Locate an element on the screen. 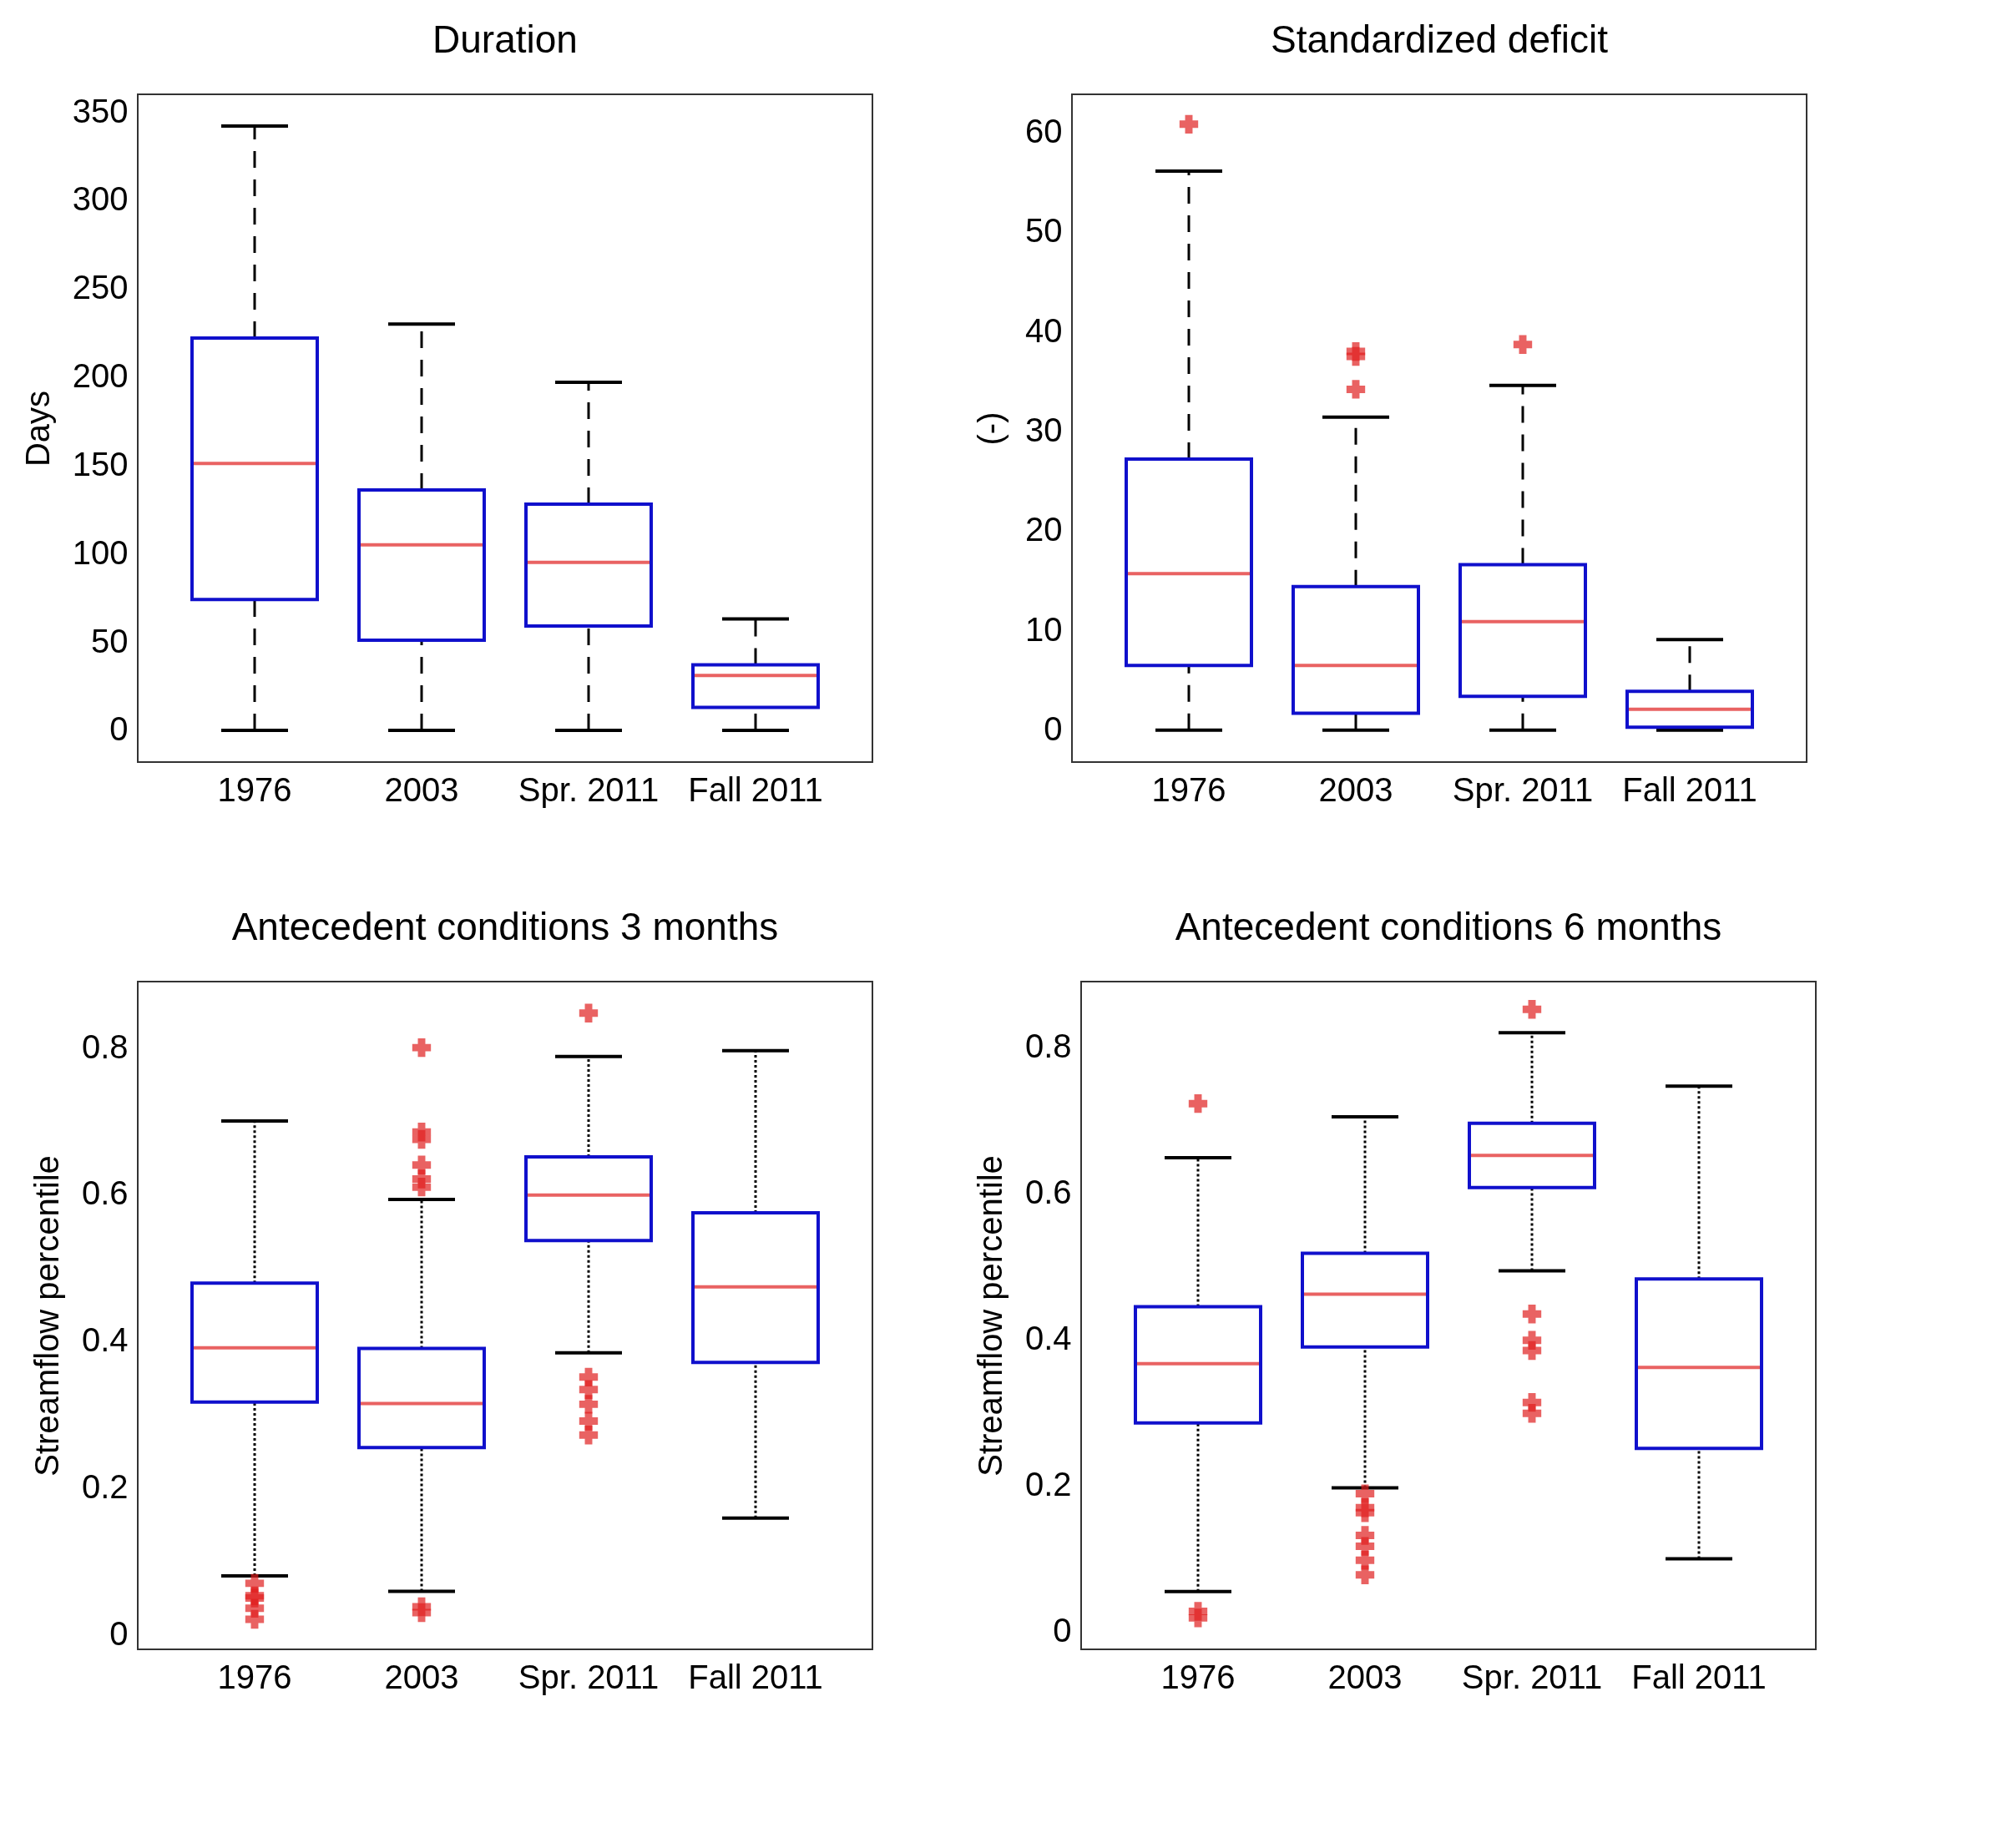 Image resolution: width=2012 pixels, height=1848 pixels. chart-title: Duration is located at coordinates (505, 39).